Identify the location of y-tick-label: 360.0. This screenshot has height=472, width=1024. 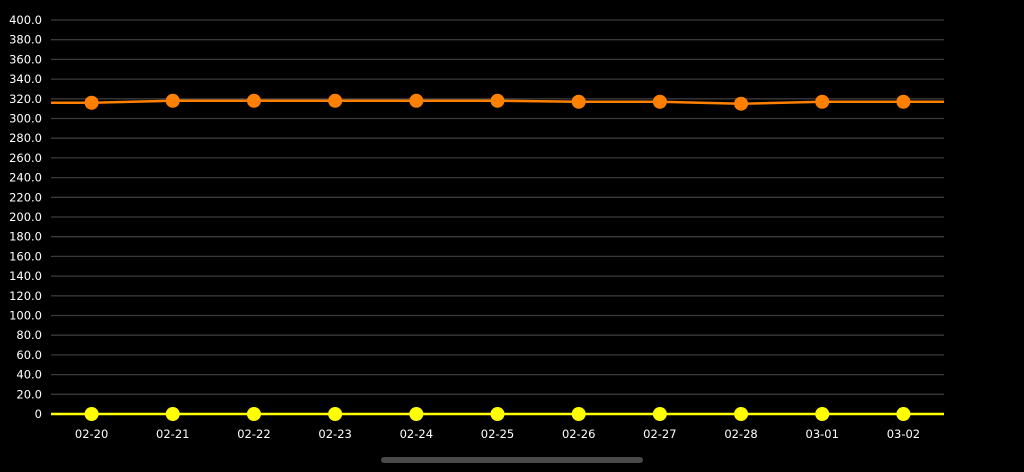
(25, 59).